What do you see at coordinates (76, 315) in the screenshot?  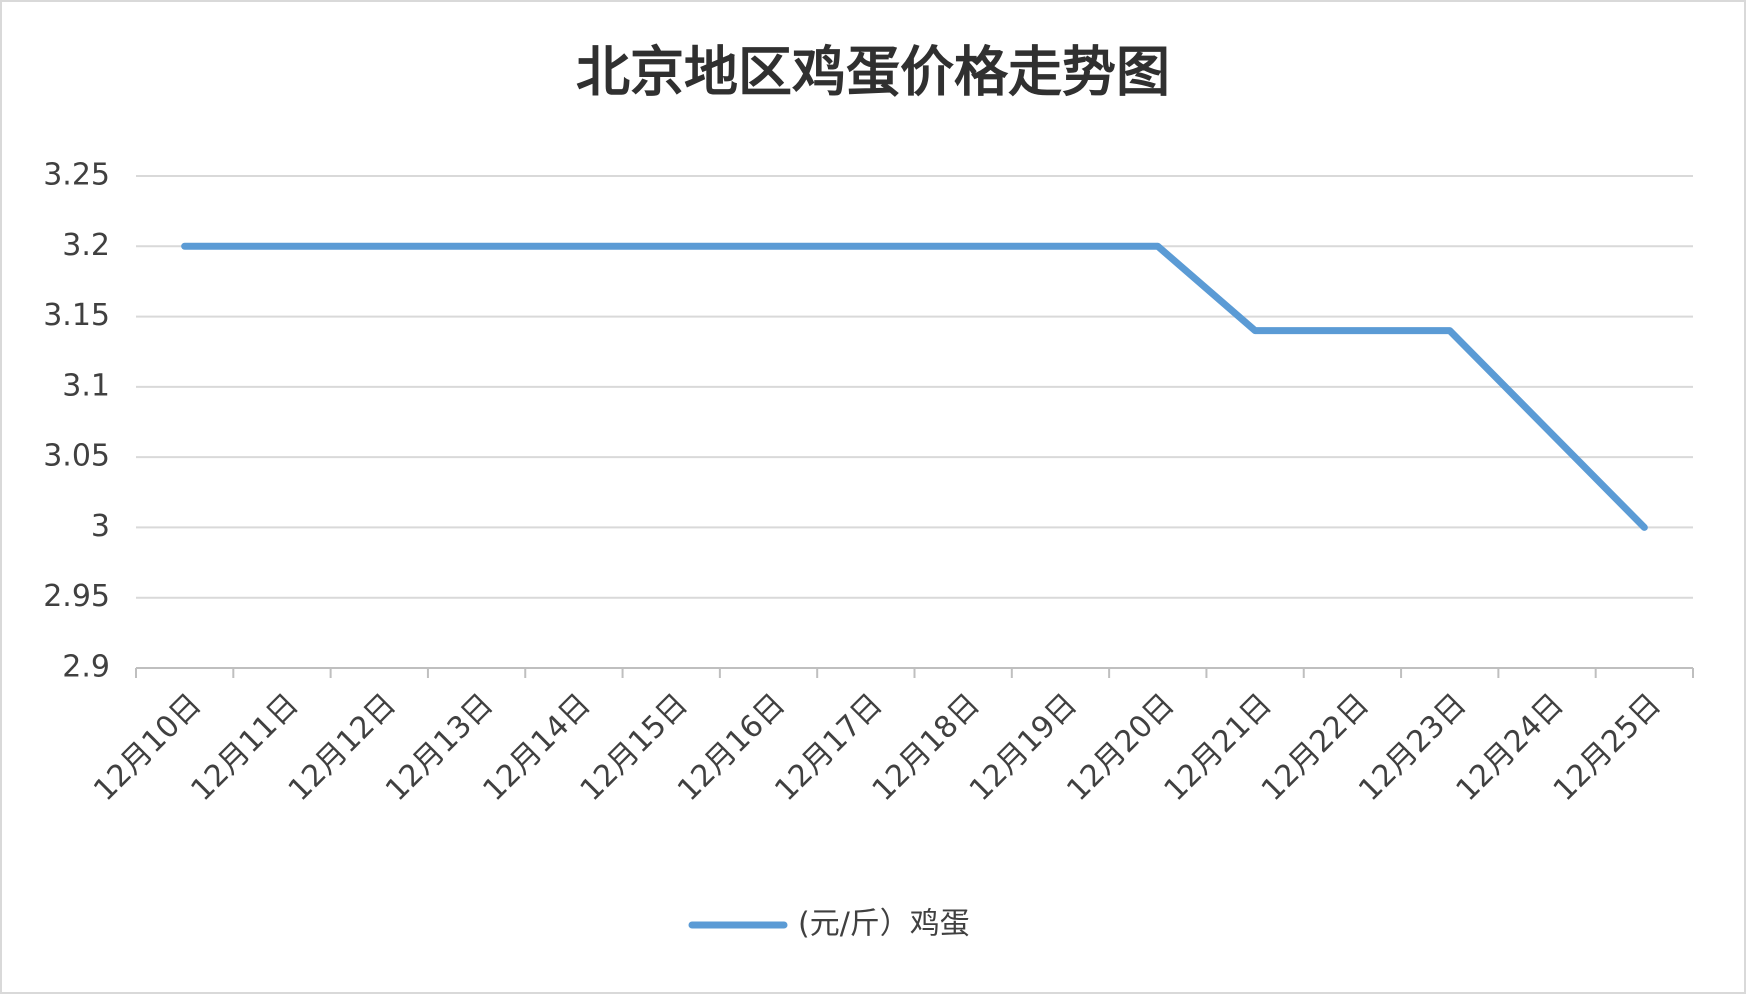 I see `y-tick-label: 3.15` at bounding box center [76, 315].